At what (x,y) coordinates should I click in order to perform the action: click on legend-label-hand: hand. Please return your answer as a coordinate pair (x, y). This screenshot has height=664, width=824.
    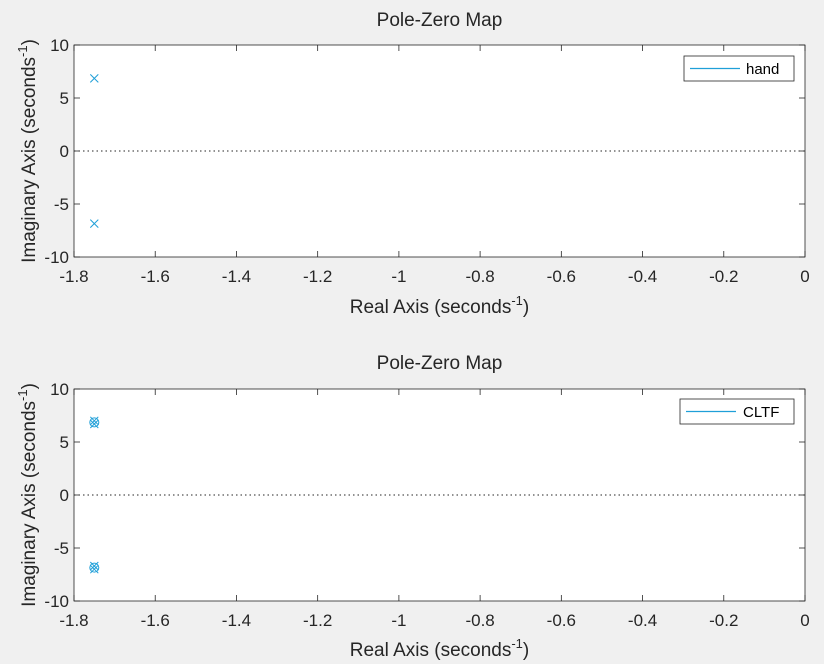
    Looking at the image, I should click on (762, 69).